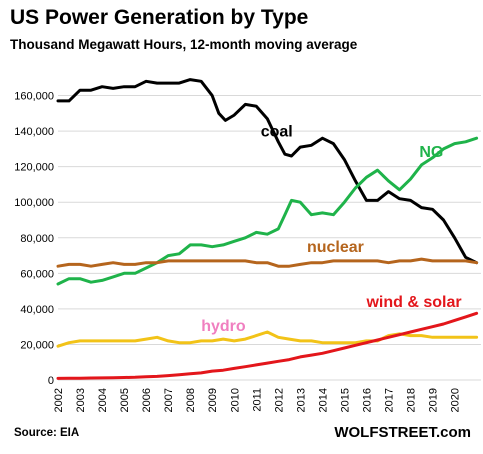  What do you see at coordinates (323, 400) in the screenshot?
I see `x-tick-label: 2014` at bounding box center [323, 400].